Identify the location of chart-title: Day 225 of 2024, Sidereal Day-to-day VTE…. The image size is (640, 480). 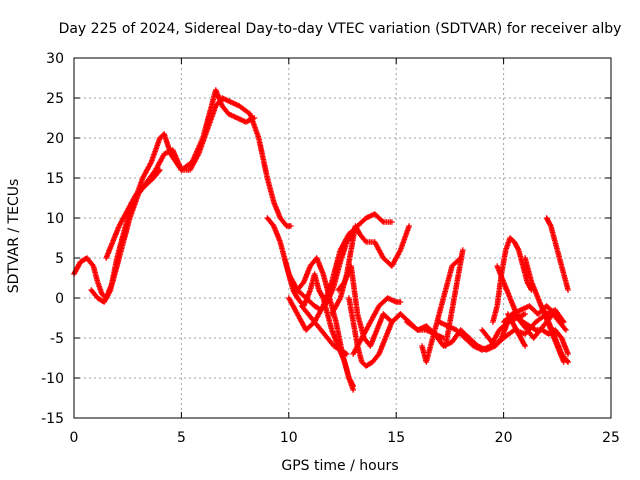
(340, 29).